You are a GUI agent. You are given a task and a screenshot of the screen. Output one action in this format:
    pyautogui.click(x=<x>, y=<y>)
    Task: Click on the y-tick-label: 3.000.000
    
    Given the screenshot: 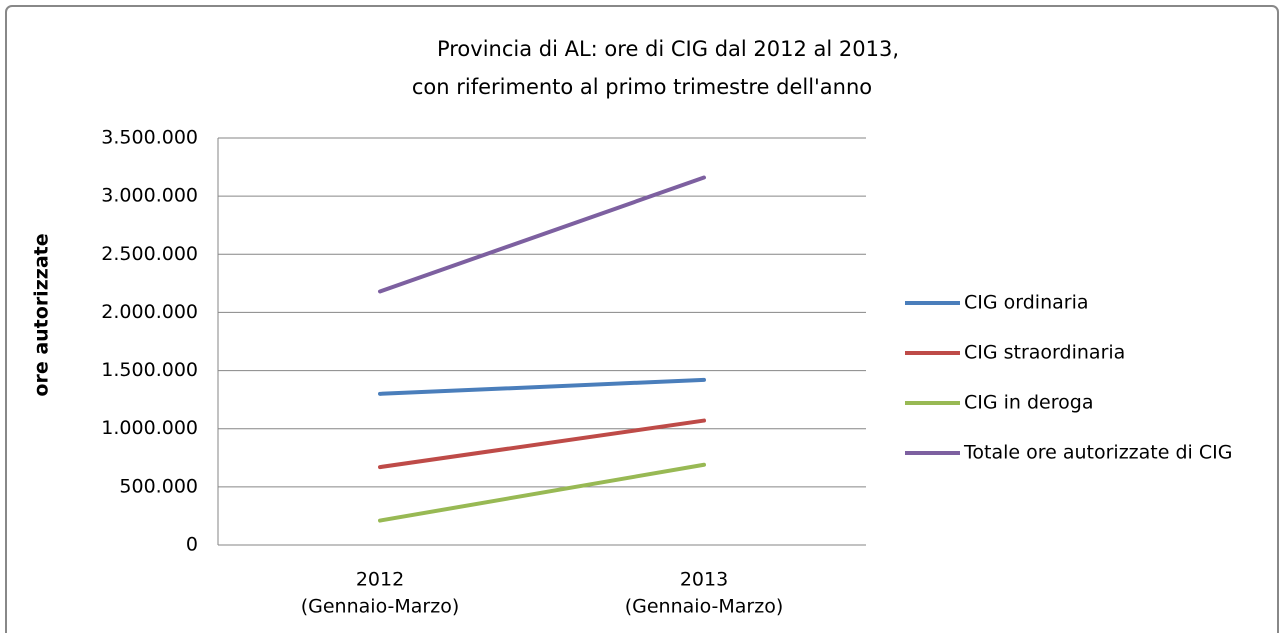 What is the action you would take?
    pyautogui.click(x=149, y=196)
    